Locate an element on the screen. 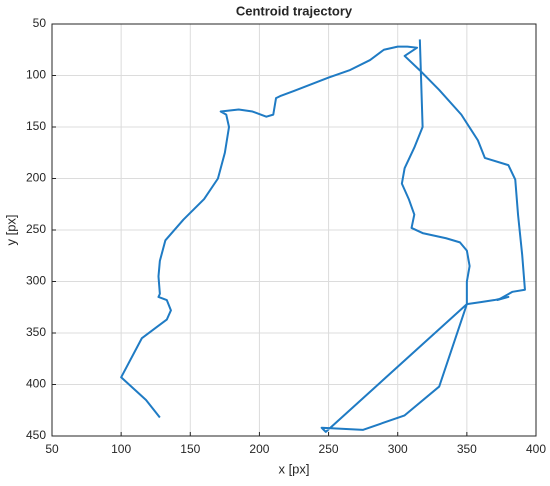 Image resolution: width=550 pixels, height=486 pixels. x-tick-label: 350 is located at coordinates (467, 449).